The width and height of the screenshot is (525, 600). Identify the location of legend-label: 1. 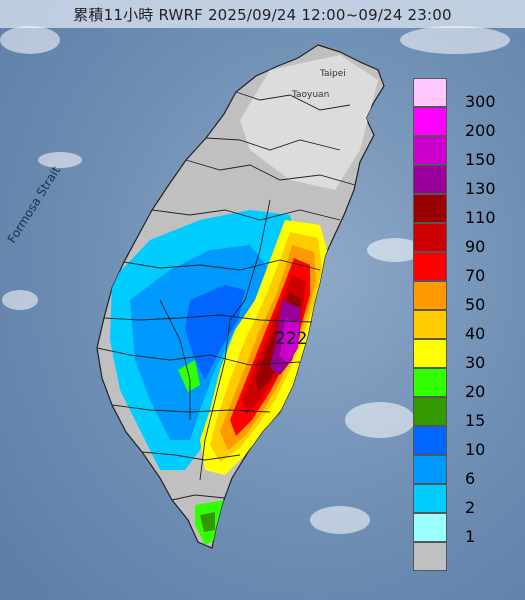
(470, 536).